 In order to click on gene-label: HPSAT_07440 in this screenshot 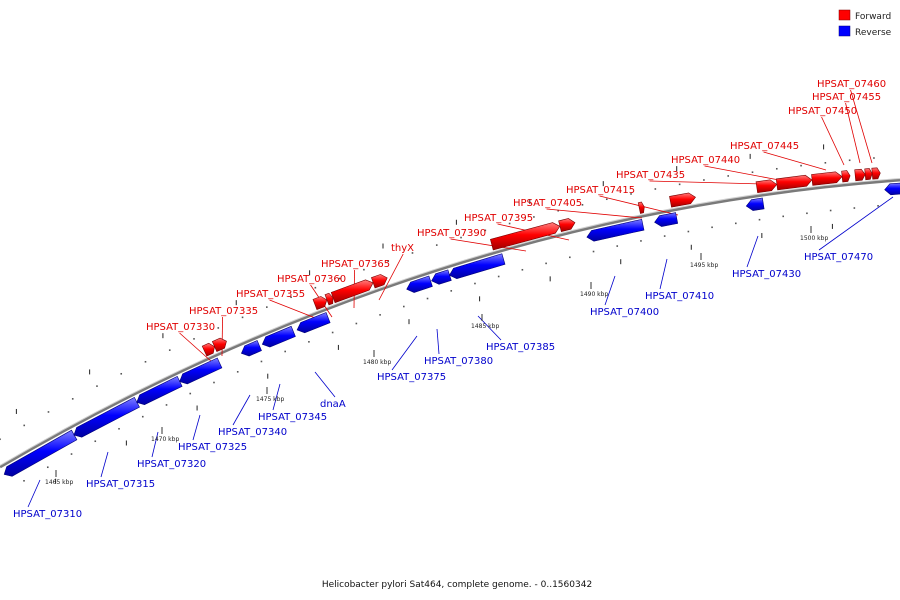, I will do `click(705, 160)`.